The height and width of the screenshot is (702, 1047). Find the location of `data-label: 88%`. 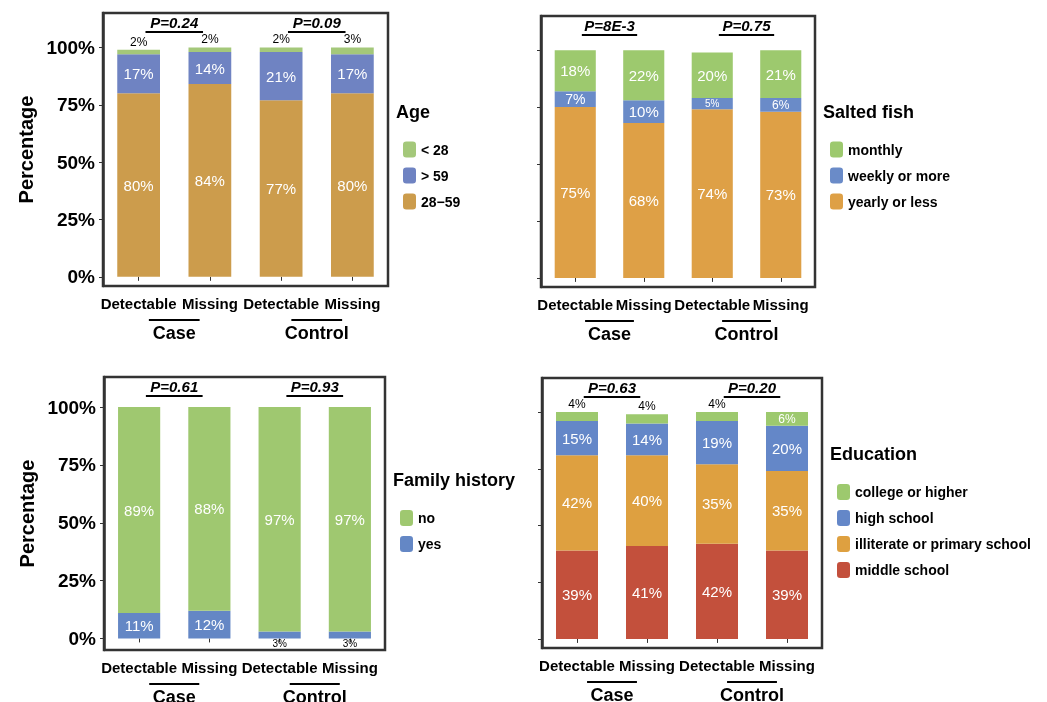

data-label: 88% is located at coordinates (209, 509).